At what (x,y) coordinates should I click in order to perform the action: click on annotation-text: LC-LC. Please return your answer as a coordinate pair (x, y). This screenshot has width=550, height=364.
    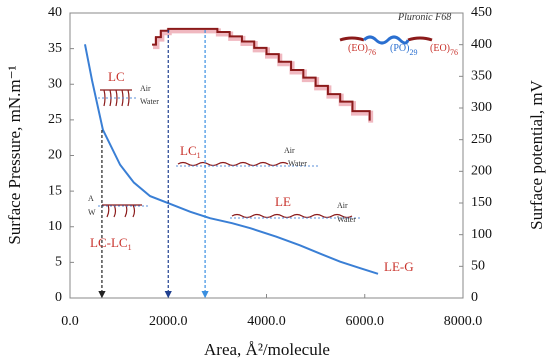
    Looking at the image, I should click on (109, 242).